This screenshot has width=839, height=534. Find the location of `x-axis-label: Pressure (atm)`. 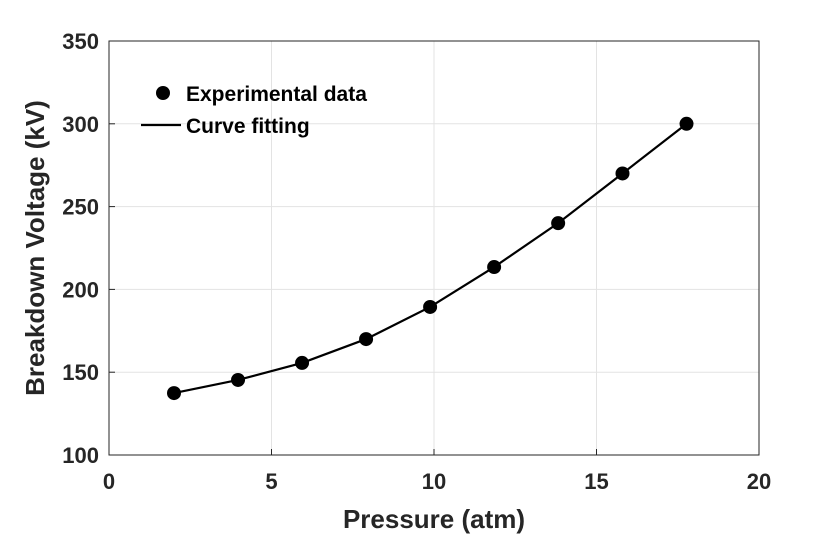

x-axis-label: Pressure (atm) is located at coordinates (434, 519).